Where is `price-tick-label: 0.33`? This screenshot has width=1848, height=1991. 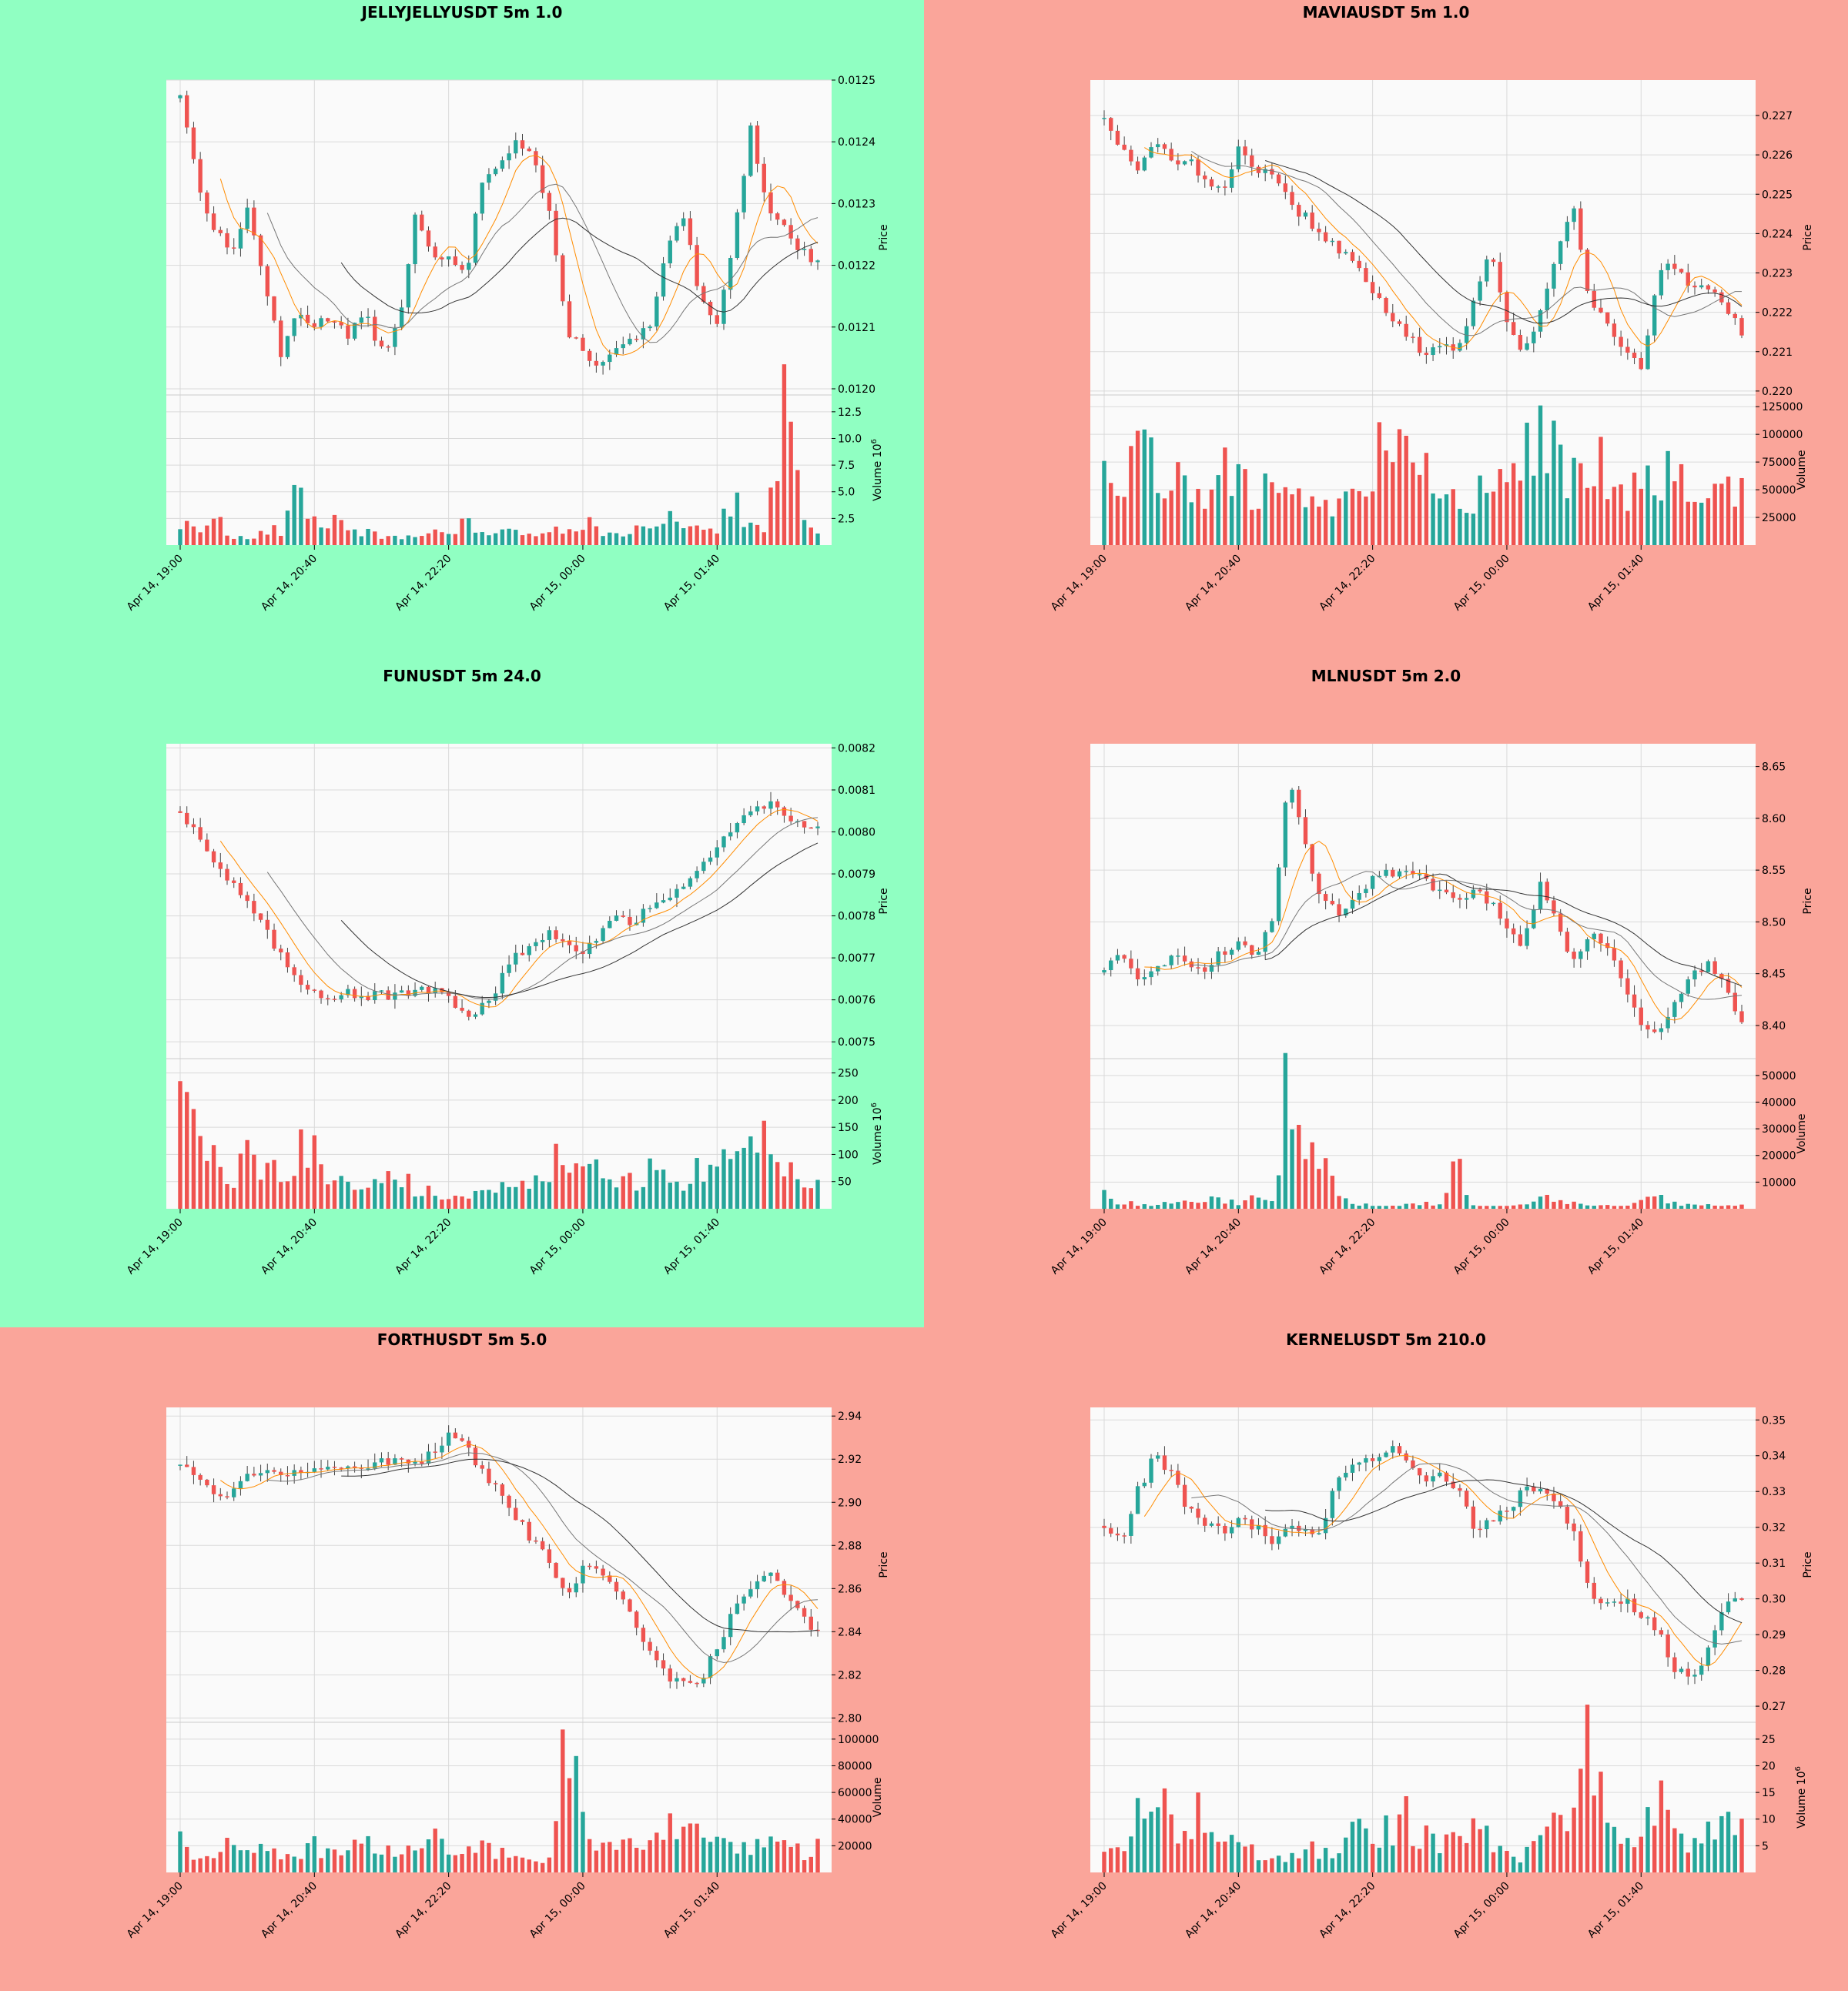 price-tick-label: 0.33 is located at coordinates (1774, 1492).